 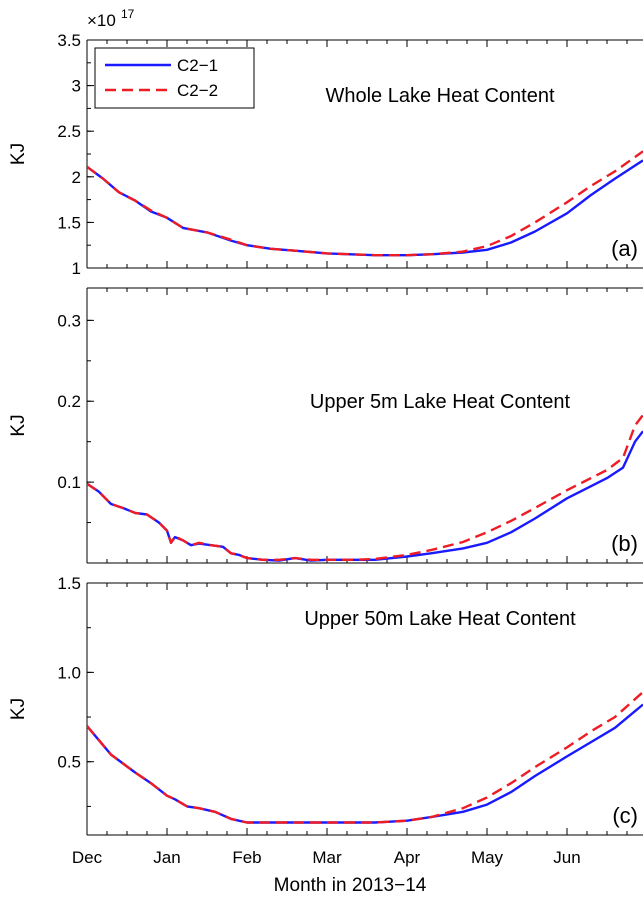 What do you see at coordinates (128, 14) in the screenshot?
I see `y-exponent-power: 17` at bounding box center [128, 14].